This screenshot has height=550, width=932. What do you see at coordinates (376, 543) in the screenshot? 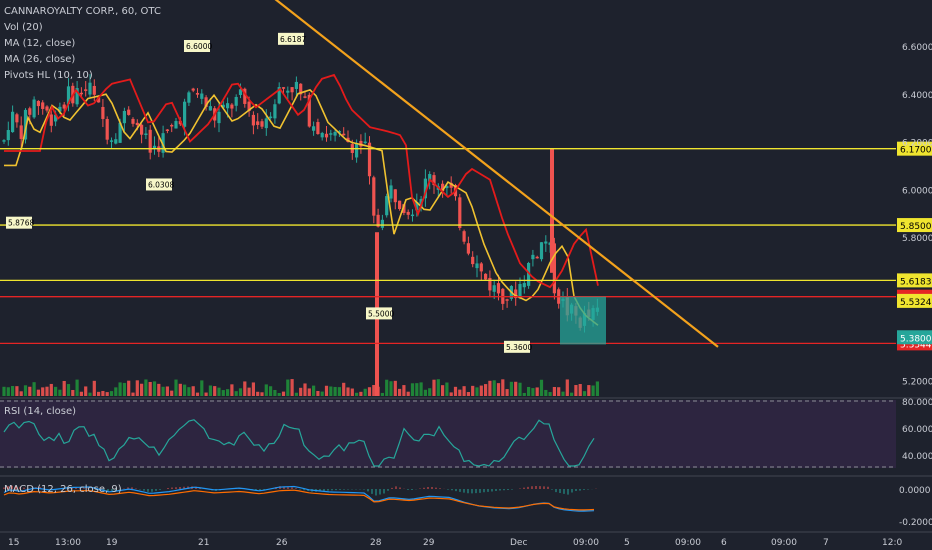
I see `x-tick: 28` at bounding box center [376, 543].